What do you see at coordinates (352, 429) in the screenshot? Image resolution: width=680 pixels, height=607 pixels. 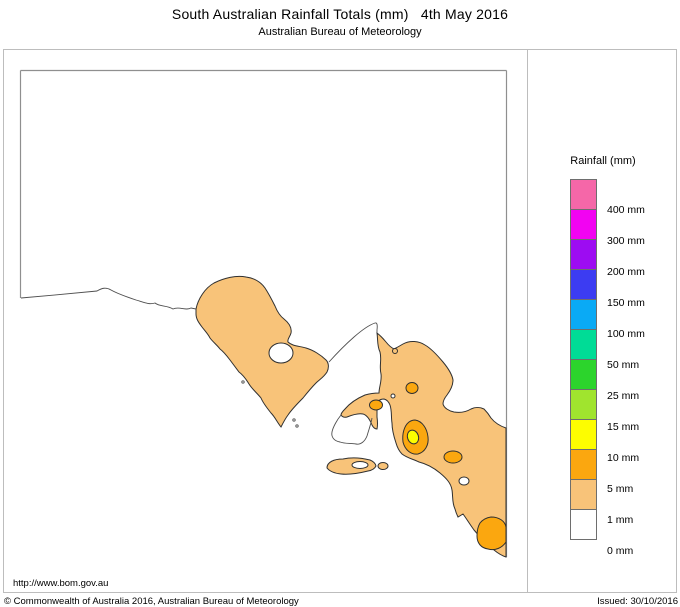 I see `coast-yorke-peninsula-boot` at bounding box center [352, 429].